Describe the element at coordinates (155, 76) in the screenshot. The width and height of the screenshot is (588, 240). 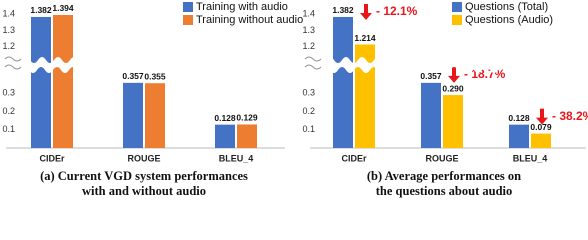
I see `value-label: 0.355` at that location.